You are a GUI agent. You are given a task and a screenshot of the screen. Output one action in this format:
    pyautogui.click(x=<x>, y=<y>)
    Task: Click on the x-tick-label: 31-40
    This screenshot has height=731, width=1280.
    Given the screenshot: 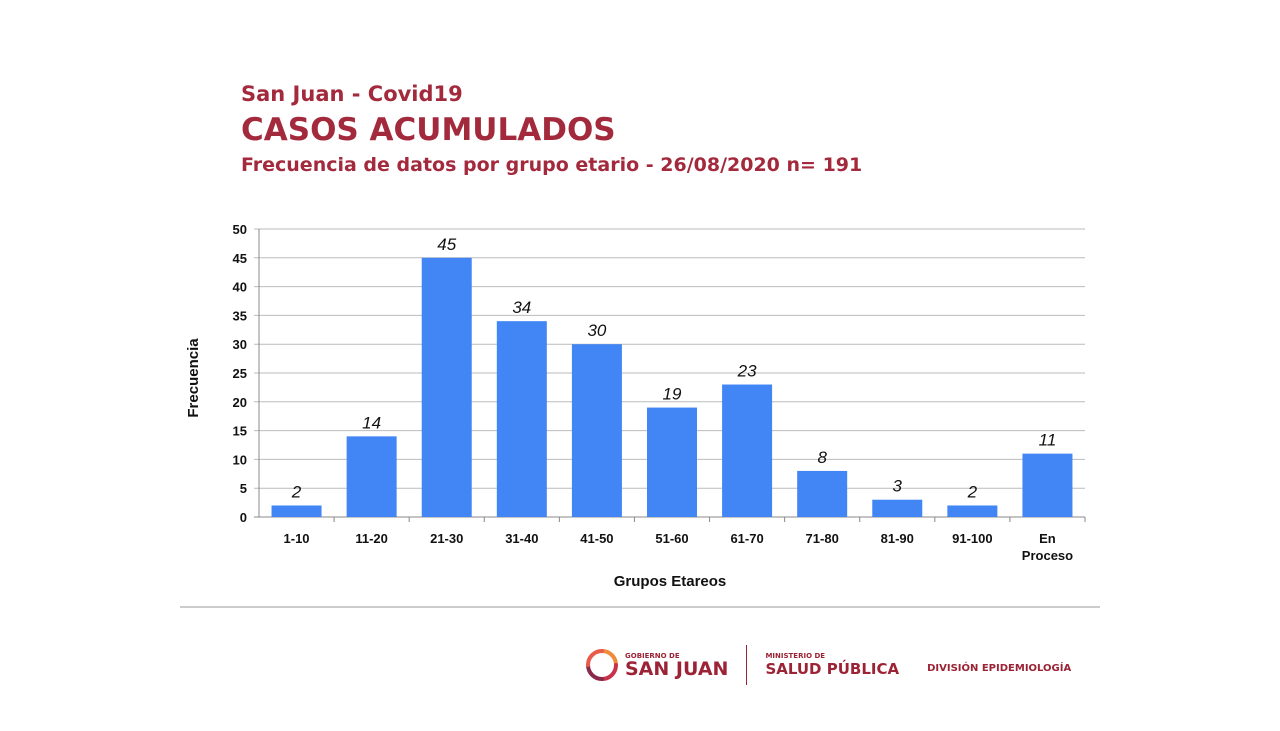 What is the action you would take?
    pyautogui.click(x=521, y=538)
    